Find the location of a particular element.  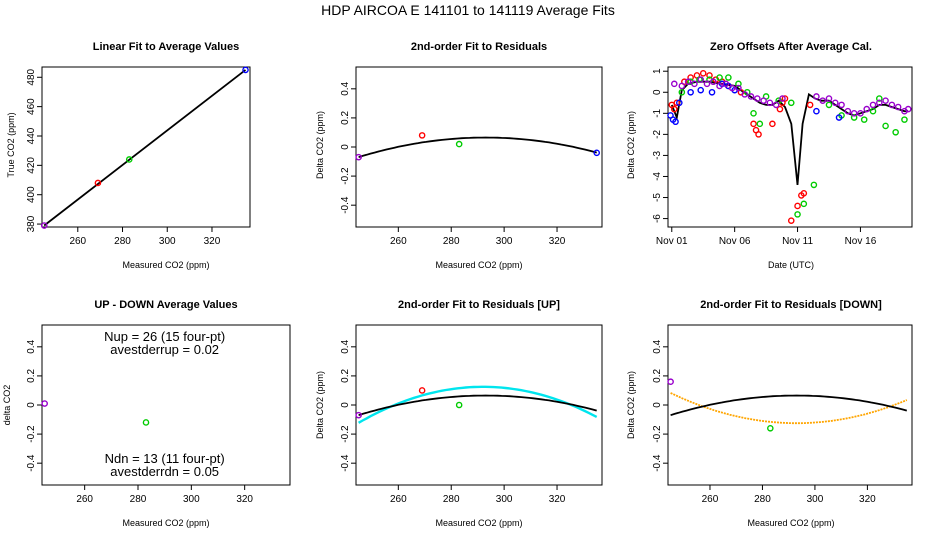

y-tick-label: -2 is located at coordinates (657, 133).